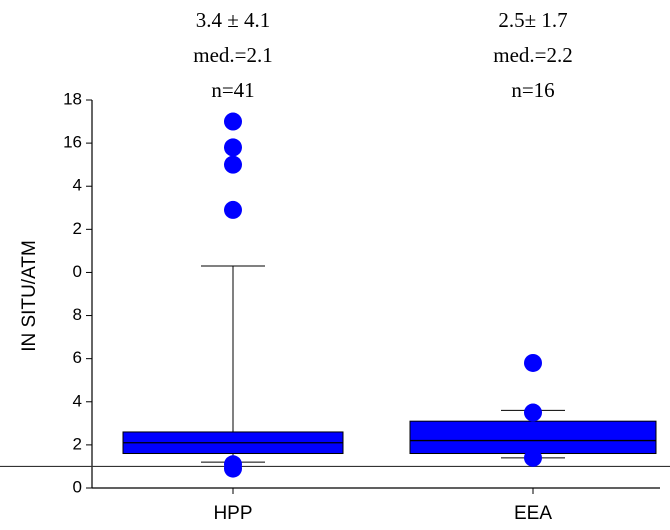 The image size is (670, 530). I want to click on y-axis-label: IN SITU/ATM, so click(29, 296).